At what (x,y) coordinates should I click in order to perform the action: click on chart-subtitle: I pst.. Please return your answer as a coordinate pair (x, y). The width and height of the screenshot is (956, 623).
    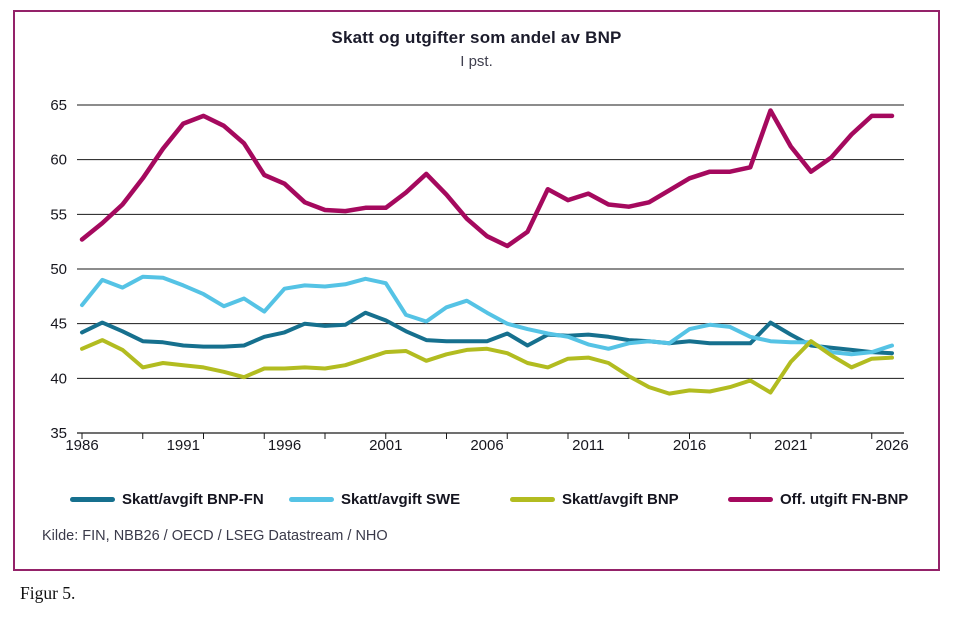
    Looking at the image, I should click on (476, 61).